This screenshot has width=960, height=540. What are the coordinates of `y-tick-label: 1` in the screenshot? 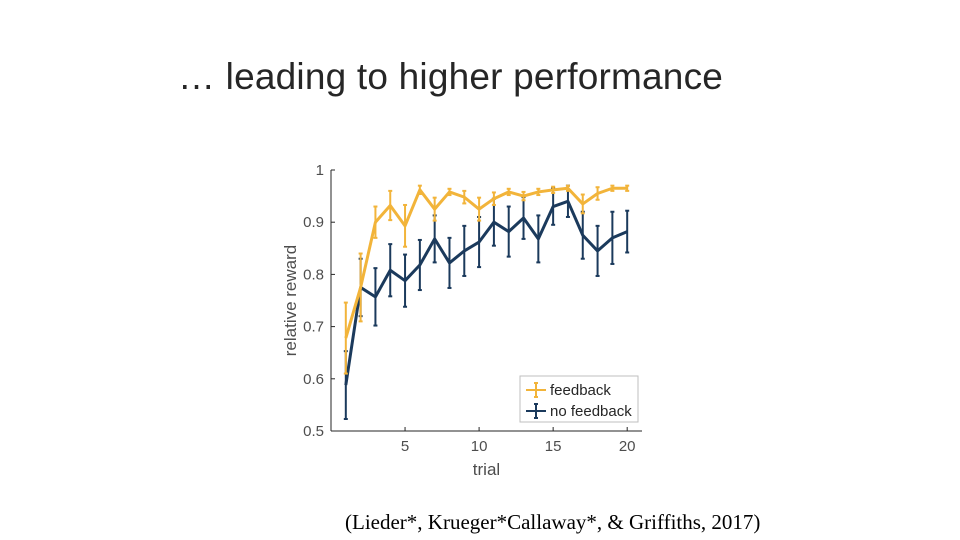 It's located at (320, 170).